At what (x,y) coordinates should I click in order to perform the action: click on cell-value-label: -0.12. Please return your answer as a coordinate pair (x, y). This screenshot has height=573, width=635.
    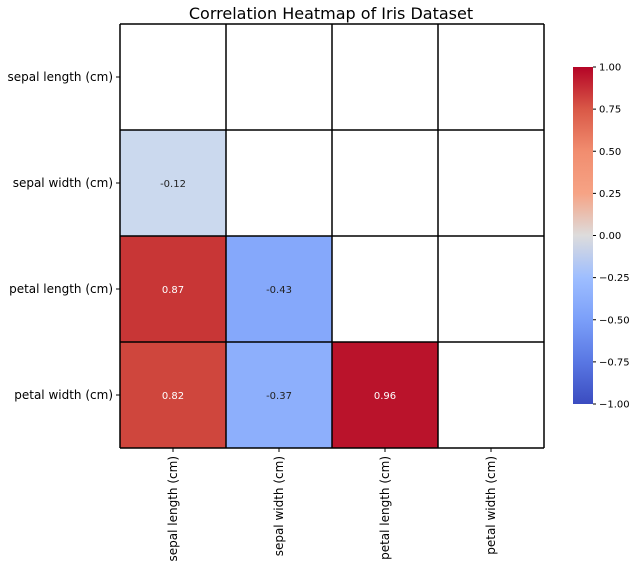
    Looking at the image, I should click on (173, 184).